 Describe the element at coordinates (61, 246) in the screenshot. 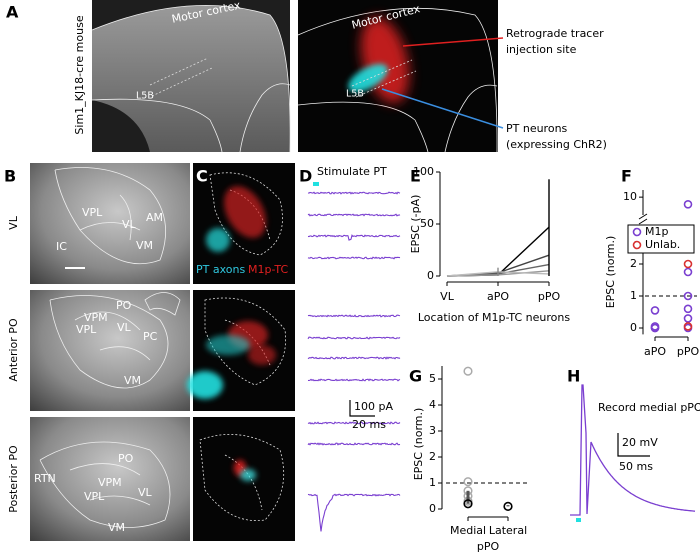

I see `region-label: IC` at that location.